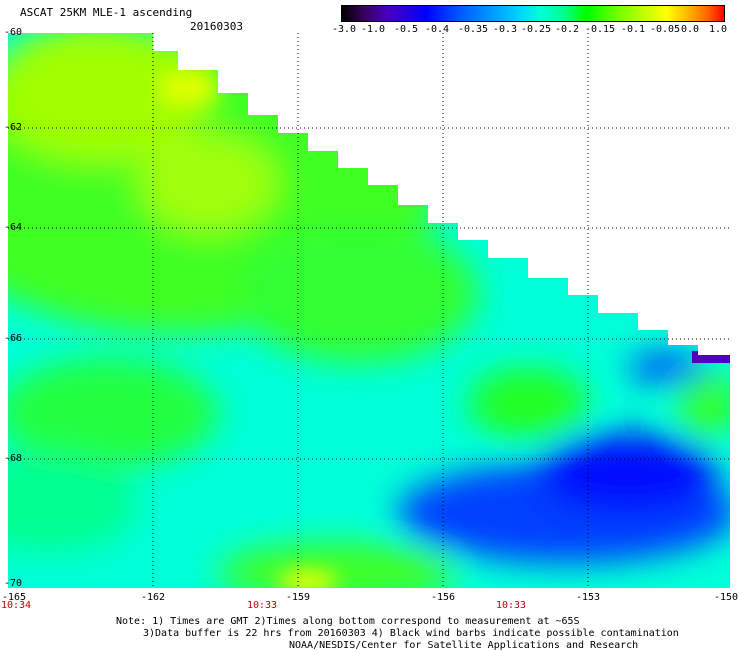 Image resolution: width=740 pixels, height=651 pixels. Describe the element at coordinates (588, 597) in the screenshot. I see `lon-label: -153` at that location.